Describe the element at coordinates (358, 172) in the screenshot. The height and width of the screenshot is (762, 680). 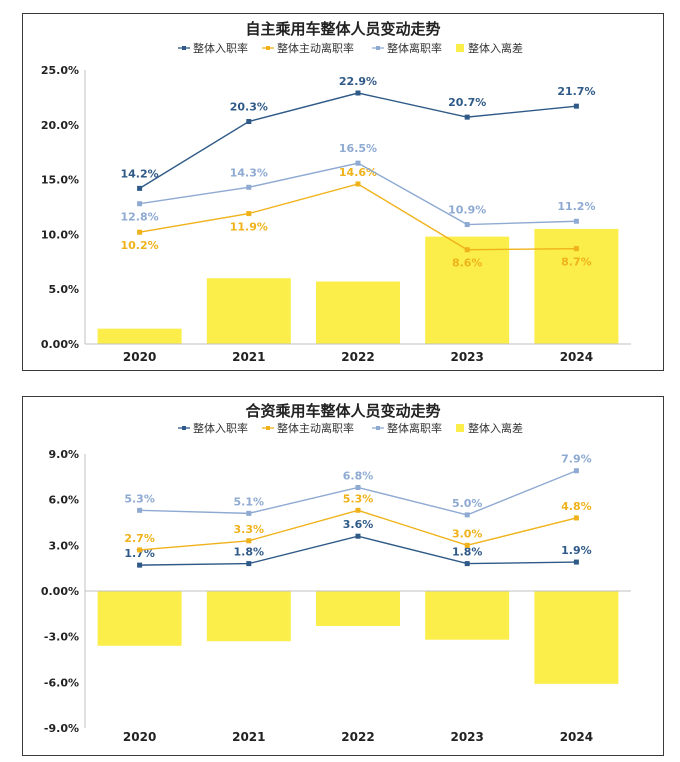
I see `series-1-data-label: 14.6%` at that location.